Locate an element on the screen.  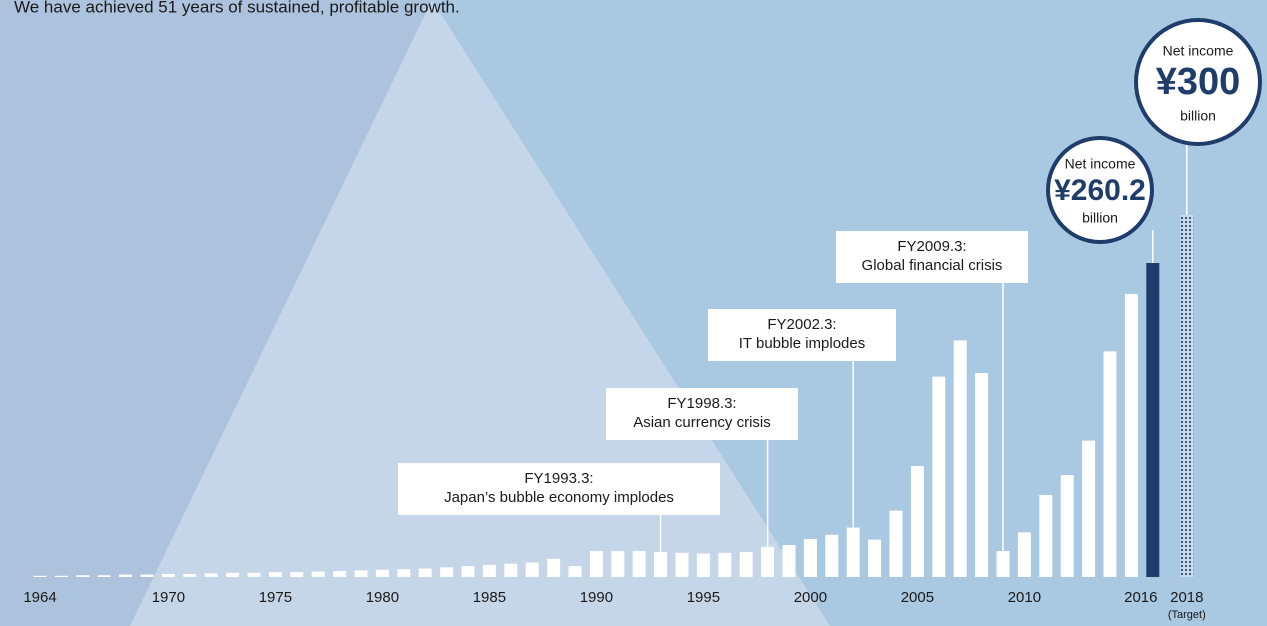
value-label: ¥300 is located at coordinates (1198, 82).